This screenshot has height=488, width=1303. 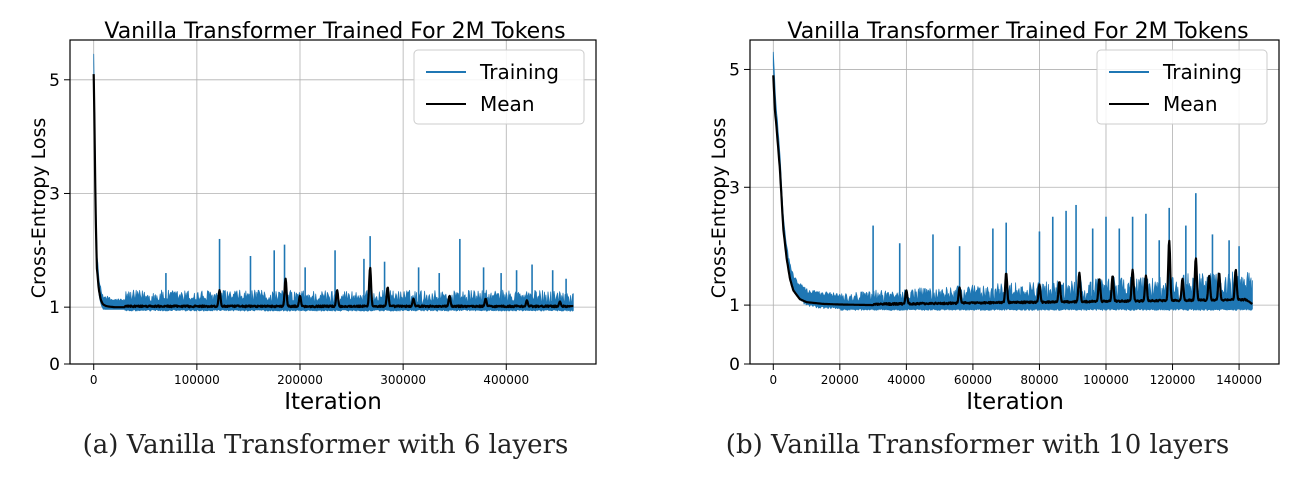 I want to click on x-tick-label: 140000, so click(x=1239, y=380).